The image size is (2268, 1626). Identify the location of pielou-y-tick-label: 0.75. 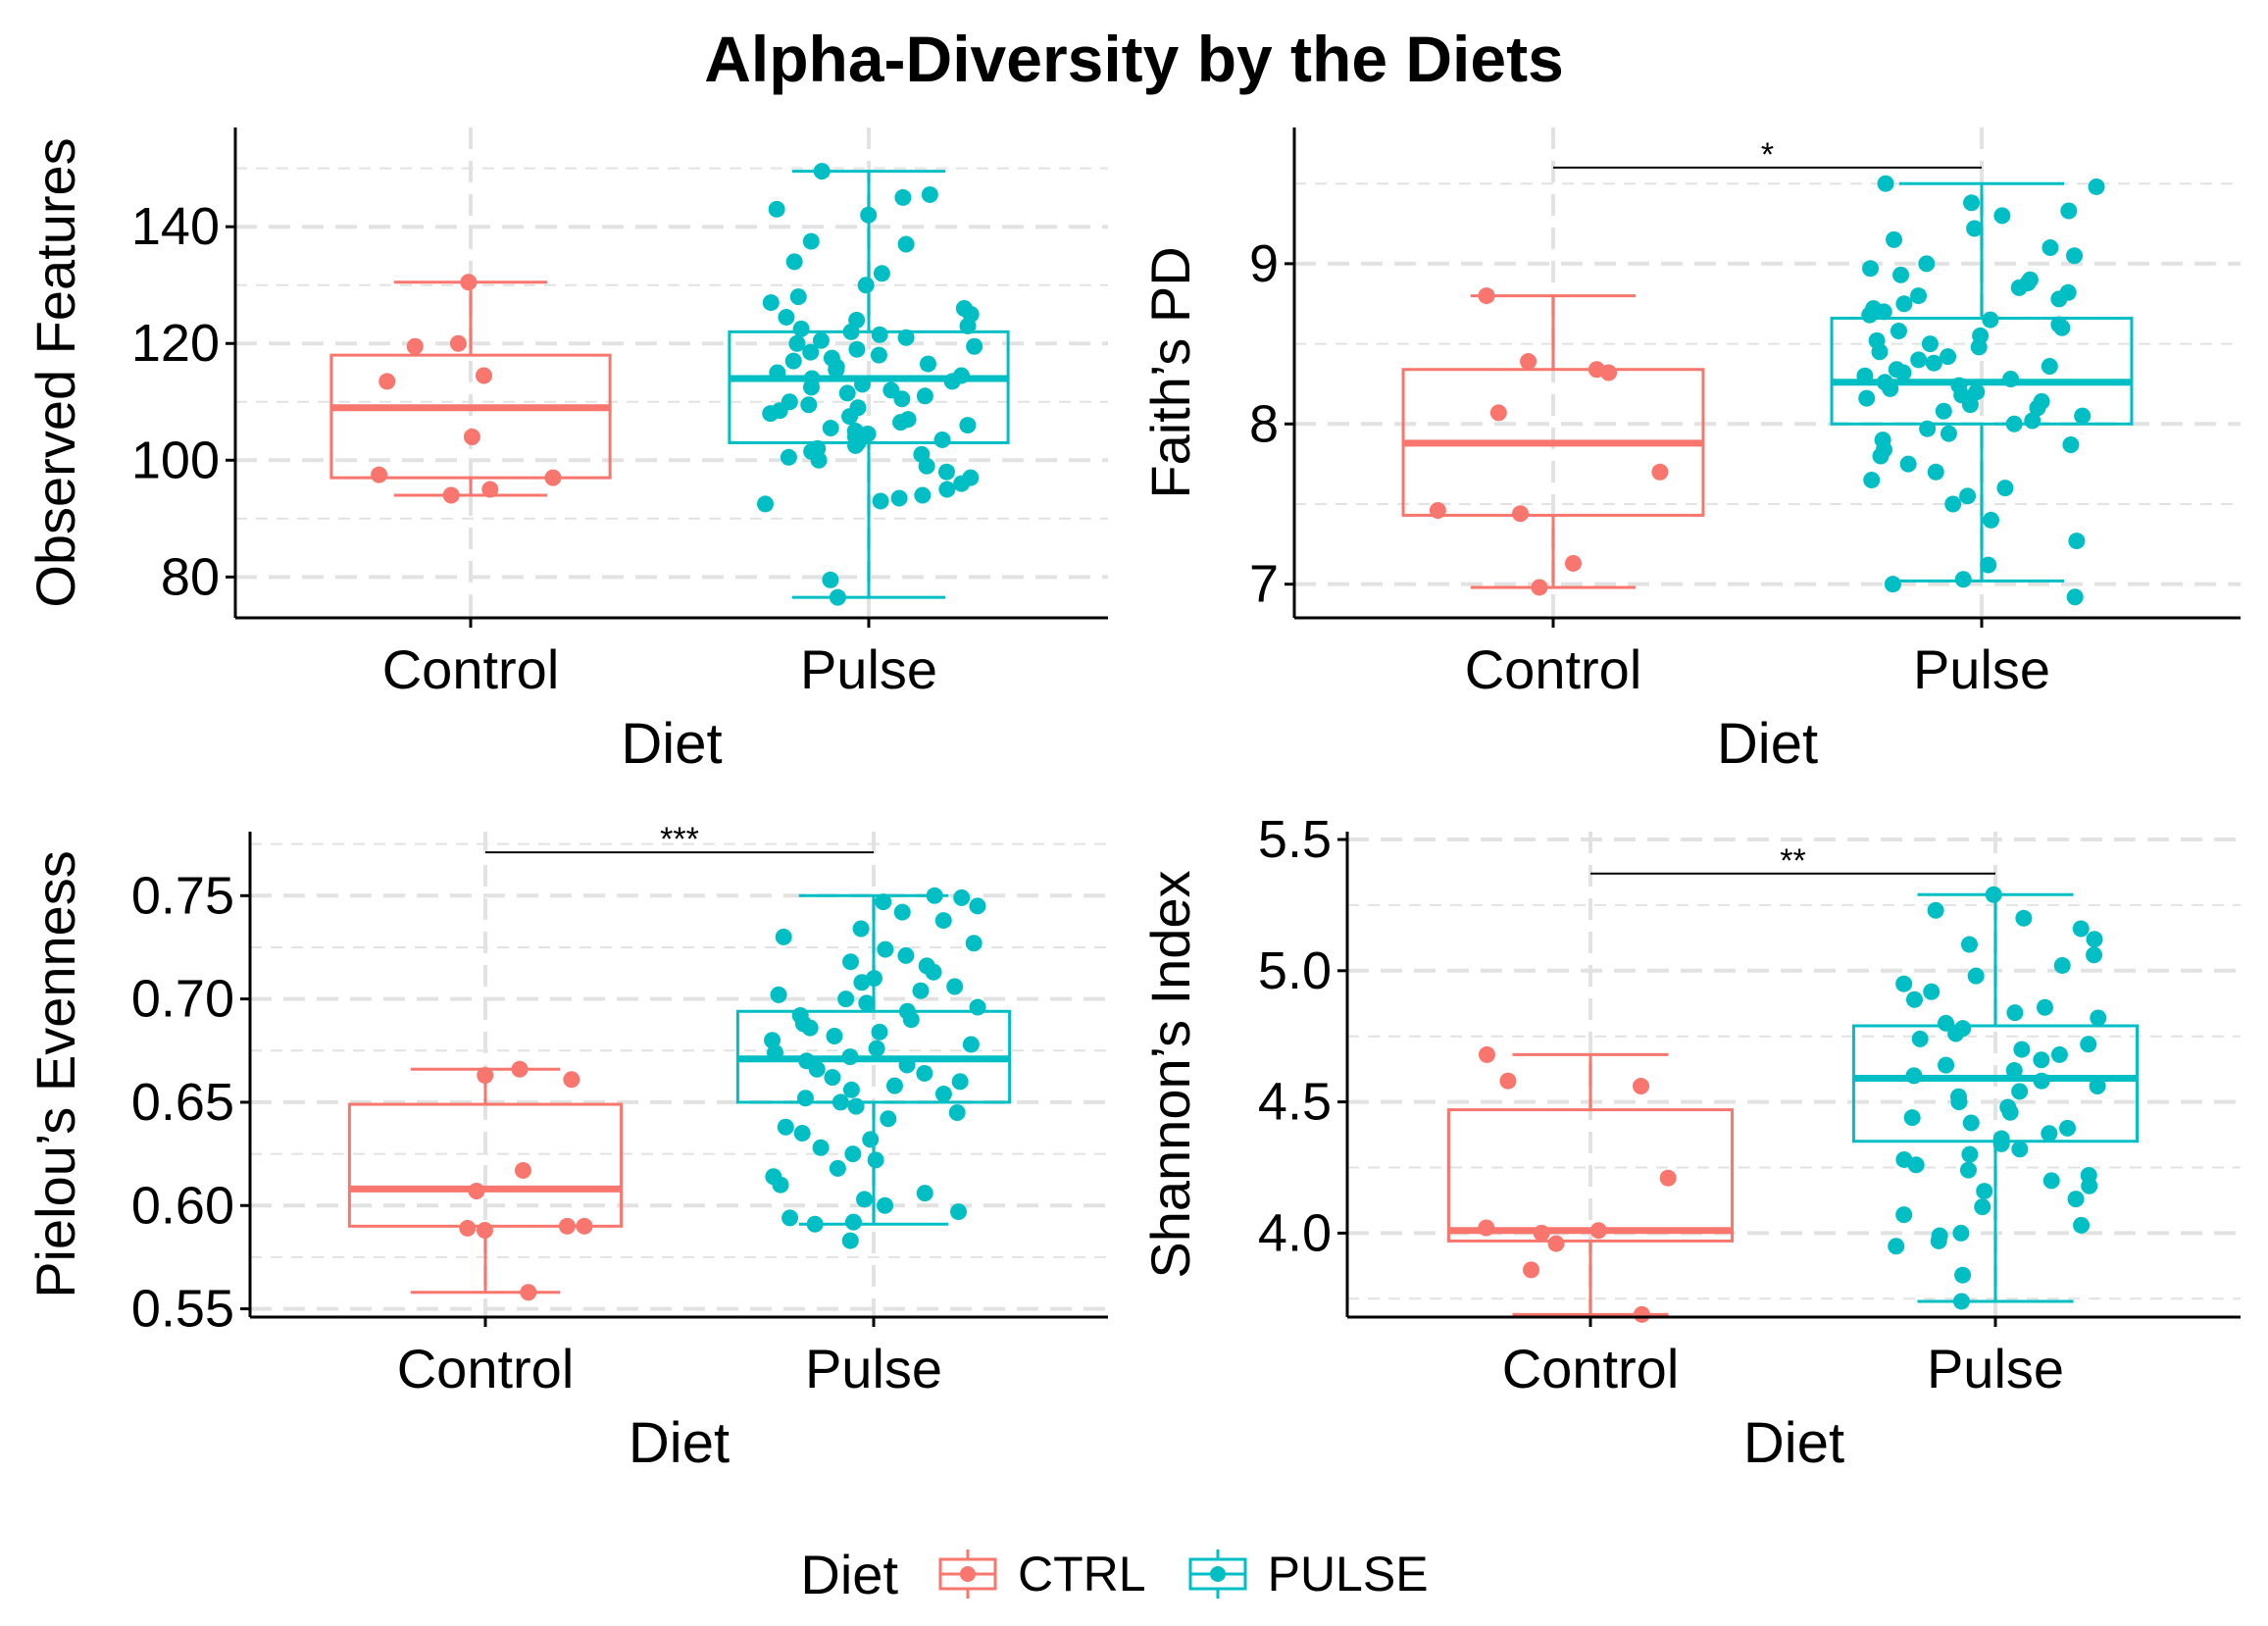
(182, 895).